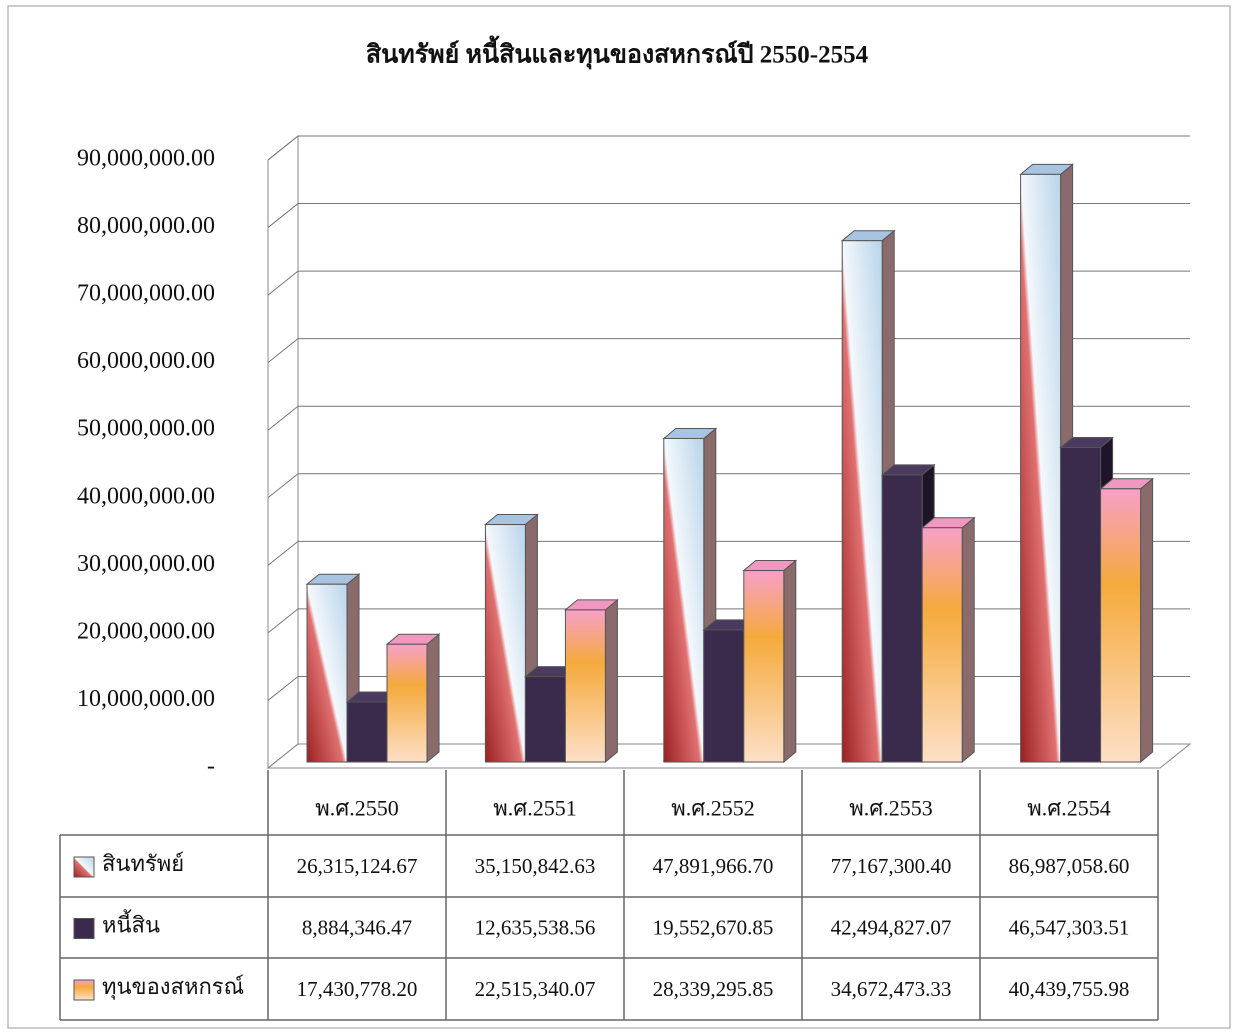 This screenshot has height=1035, width=1237. I want to click on cell-value: 34,672,473.33, so click(891, 989).